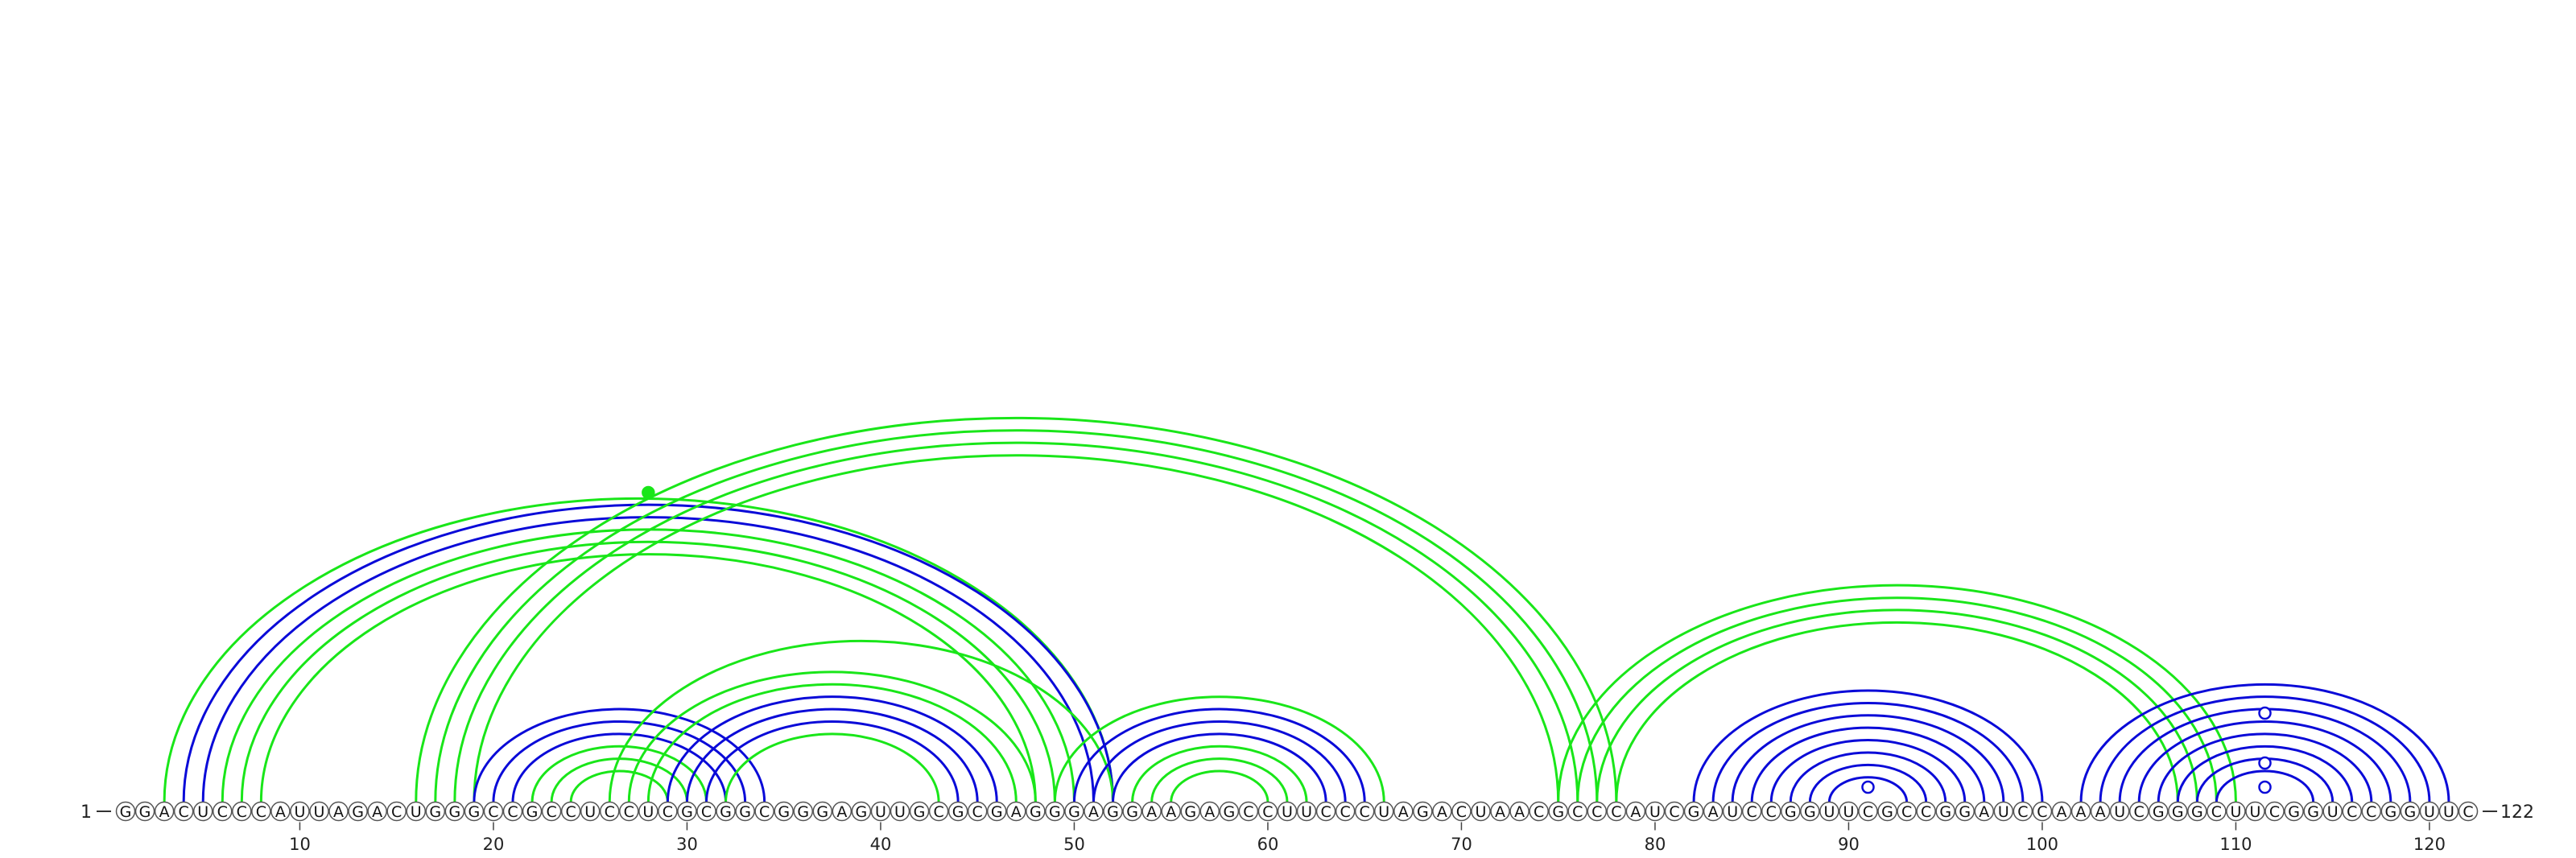 The image size is (2576, 858). What do you see at coordinates (1655, 845) in the screenshot?
I see `tick-label-80: 80` at bounding box center [1655, 845].